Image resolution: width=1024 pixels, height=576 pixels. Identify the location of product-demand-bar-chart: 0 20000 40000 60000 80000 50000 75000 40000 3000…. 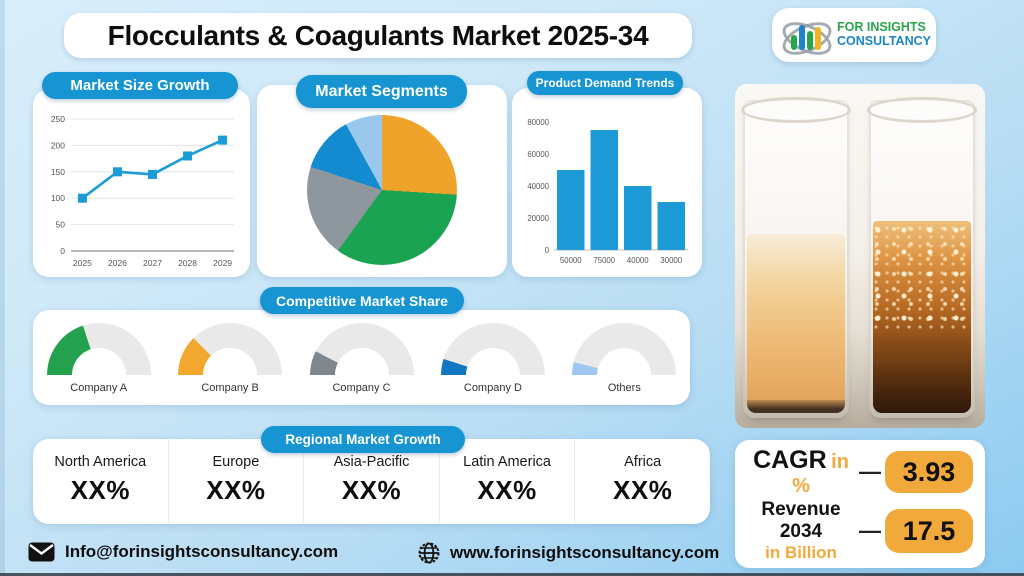
(607, 191).